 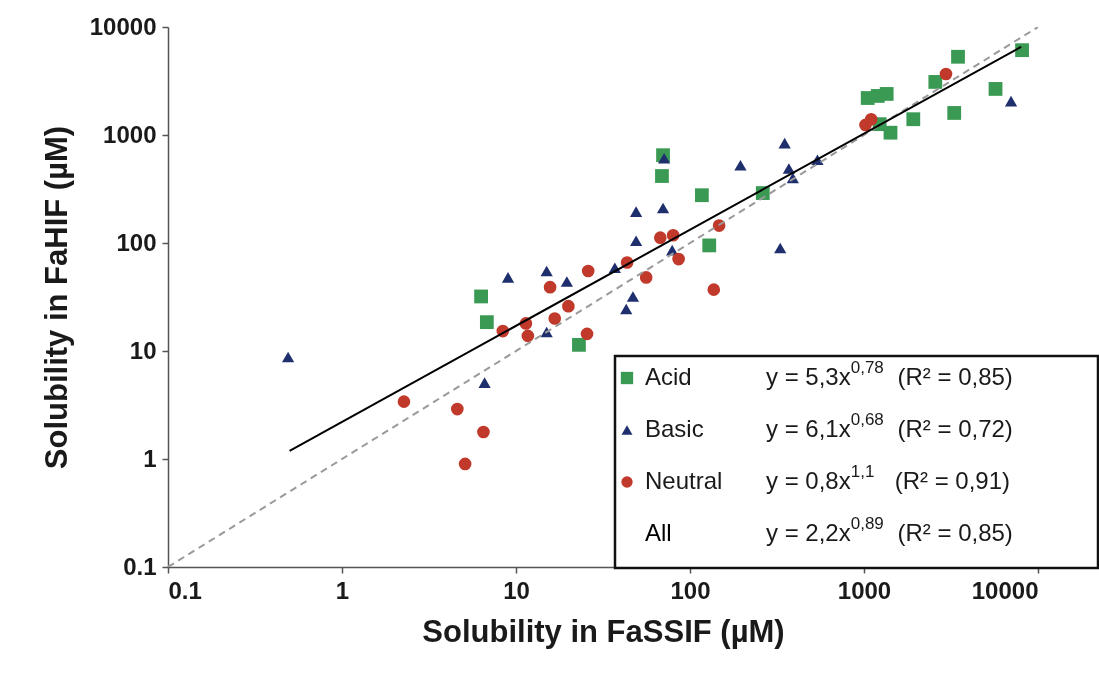 What do you see at coordinates (123, 26) in the screenshot?
I see `y-tick-label: 10000` at bounding box center [123, 26].